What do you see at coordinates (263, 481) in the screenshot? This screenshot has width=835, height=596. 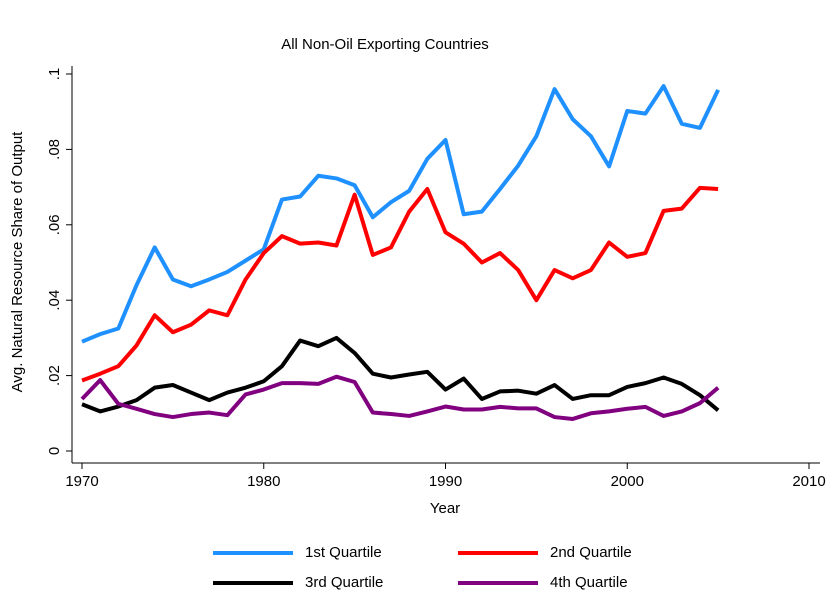 I see `x-tick-label: 1980` at bounding box center [263, 481].